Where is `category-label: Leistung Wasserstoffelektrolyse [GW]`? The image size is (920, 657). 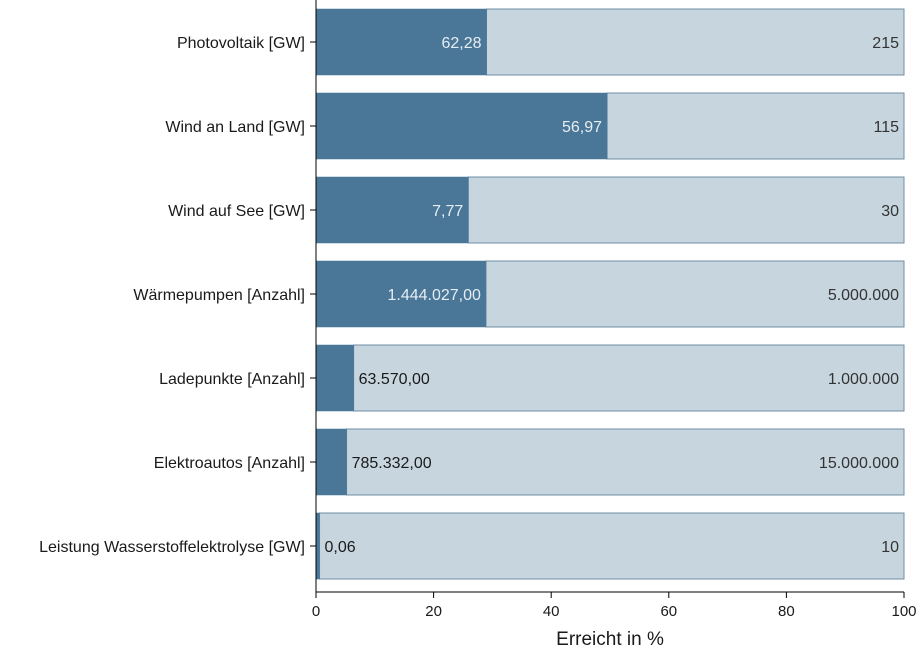
category-label: Leistung Wasserstoffelektrolyse [GW] is located at coordinates (172, 547).